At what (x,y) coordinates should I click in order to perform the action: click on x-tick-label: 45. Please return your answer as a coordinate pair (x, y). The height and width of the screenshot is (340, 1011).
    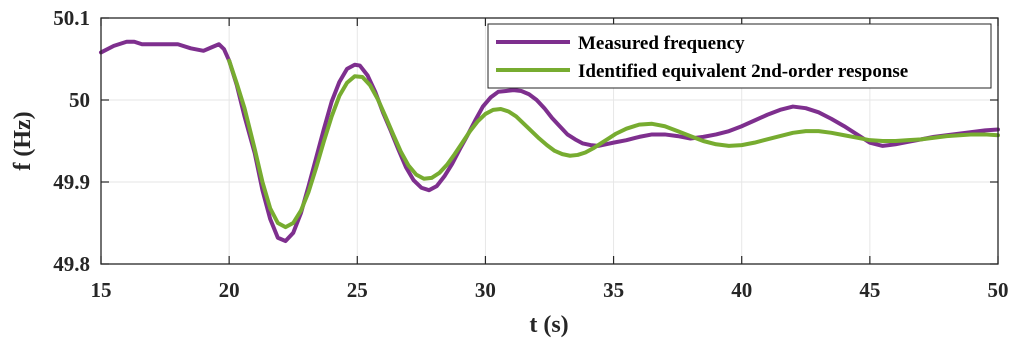
    Looking at the image, I should click on (869, 290).